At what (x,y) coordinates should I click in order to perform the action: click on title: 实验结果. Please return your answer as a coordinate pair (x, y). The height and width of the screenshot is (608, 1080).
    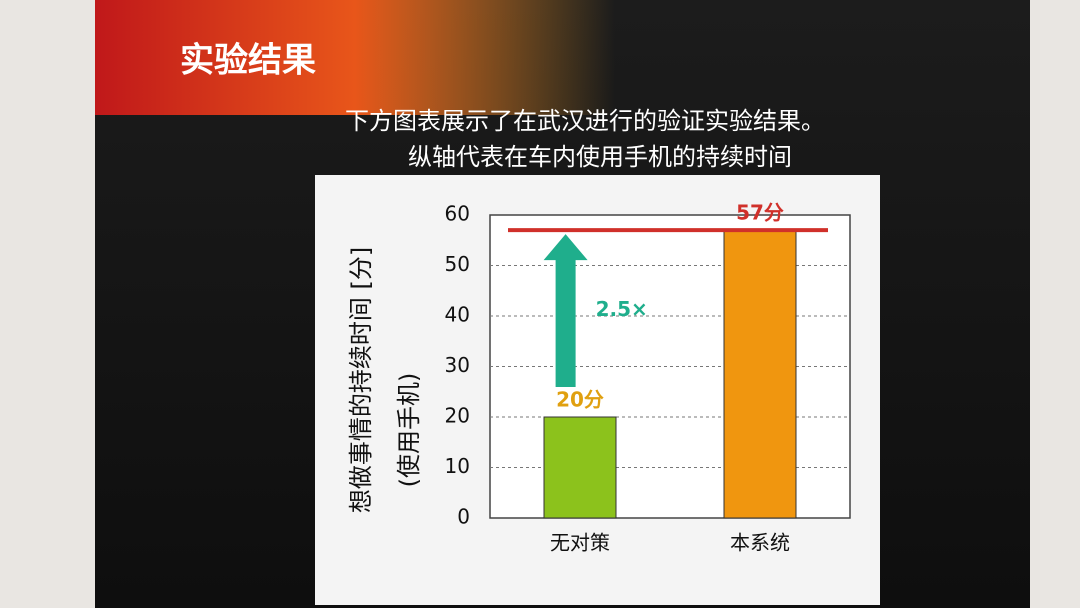
    Looking at the image, I should click on (248, 61).